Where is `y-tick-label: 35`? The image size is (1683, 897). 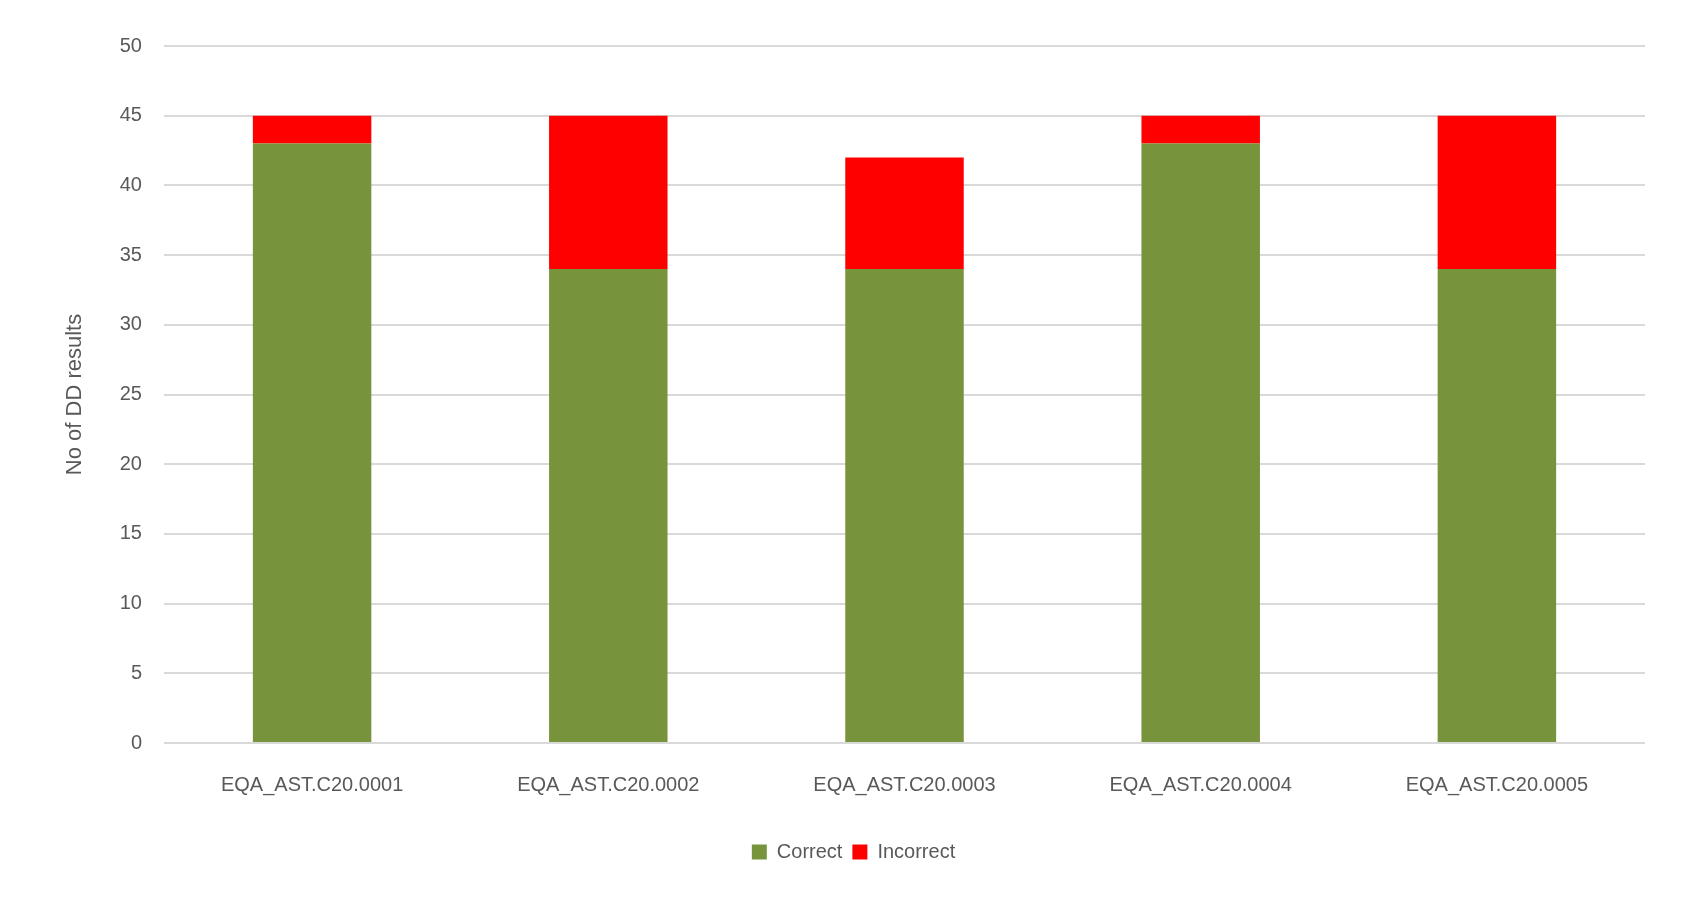
y-tick-label: 35 is located at coordinates (130, 253).